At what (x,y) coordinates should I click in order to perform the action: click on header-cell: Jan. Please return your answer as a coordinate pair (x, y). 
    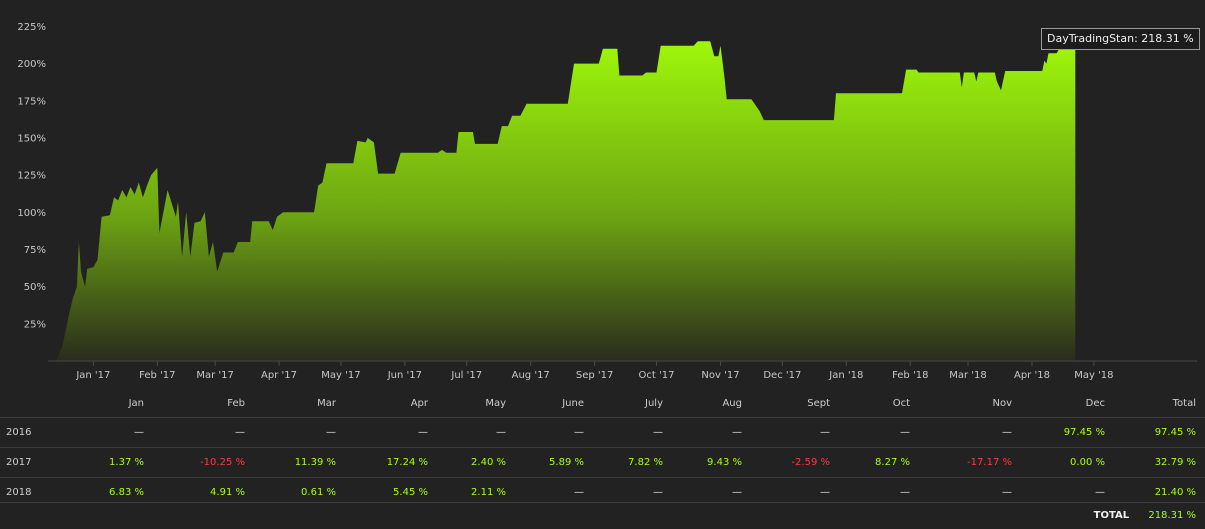
    Looking at the image, I should click on (136, 403).